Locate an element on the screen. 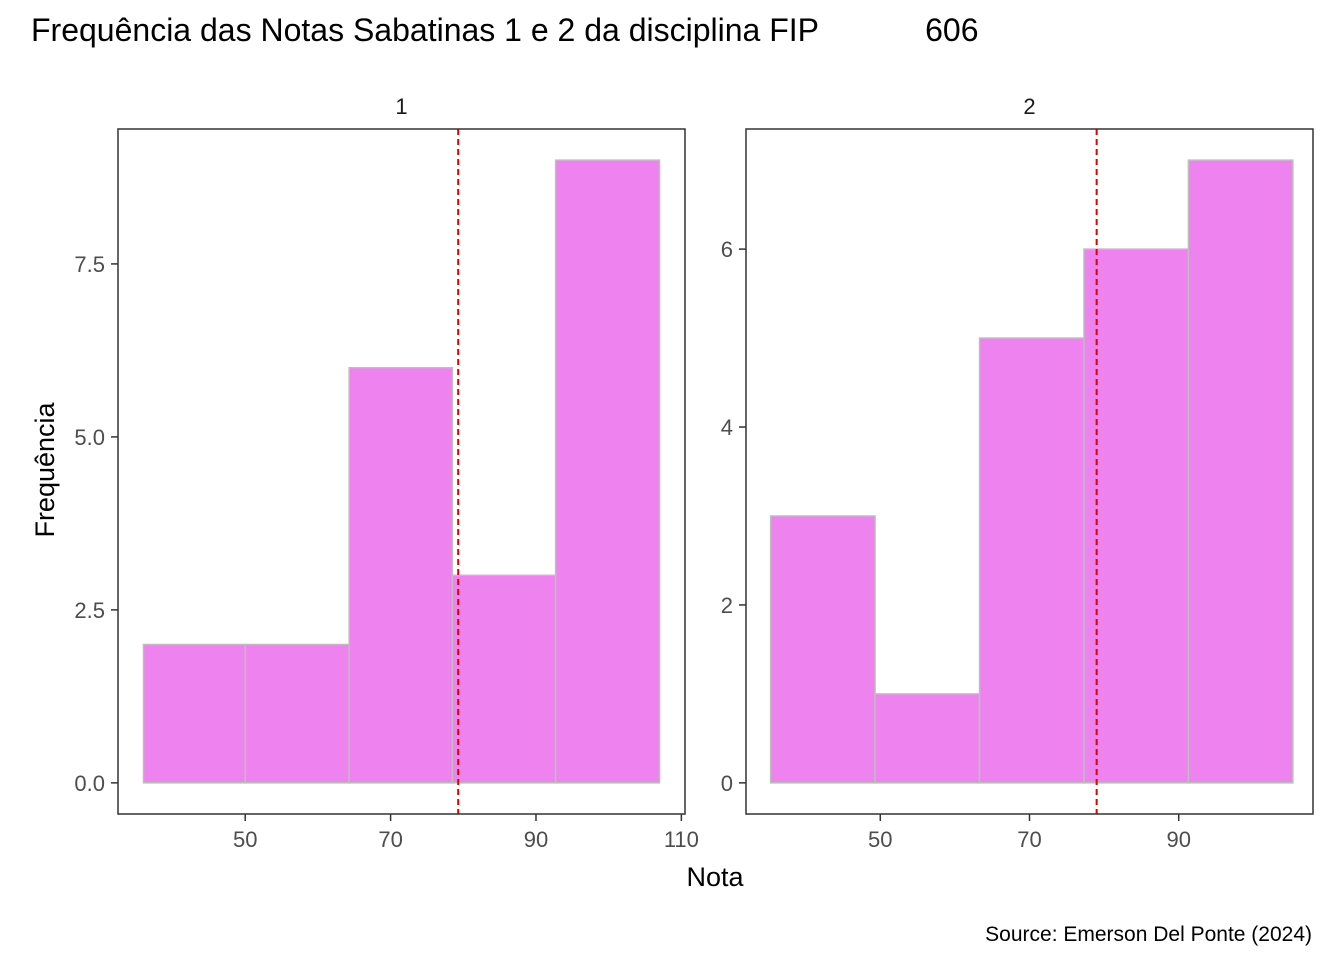 This screenshot has width=1344, height=960. y-tick-label: 0 is located at coordinates (727, 783).